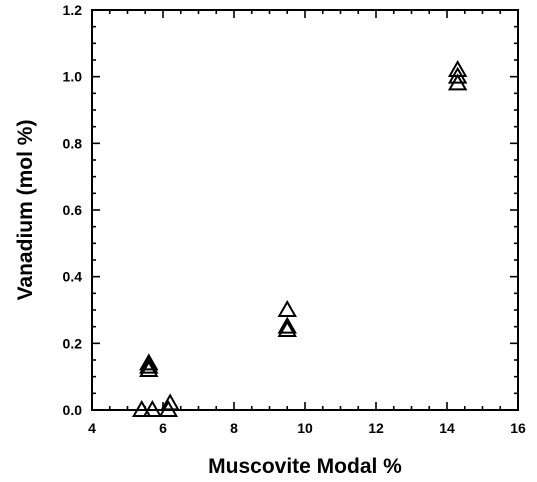  Describe the element at coordinates (518, 428) in the screenshot. I see `x-tick-label: 16` at that location.